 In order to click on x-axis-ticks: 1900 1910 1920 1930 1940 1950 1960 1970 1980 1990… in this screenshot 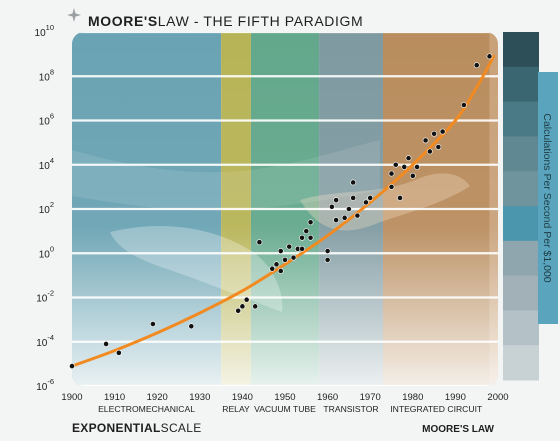, I will do `click(284, 397)`.